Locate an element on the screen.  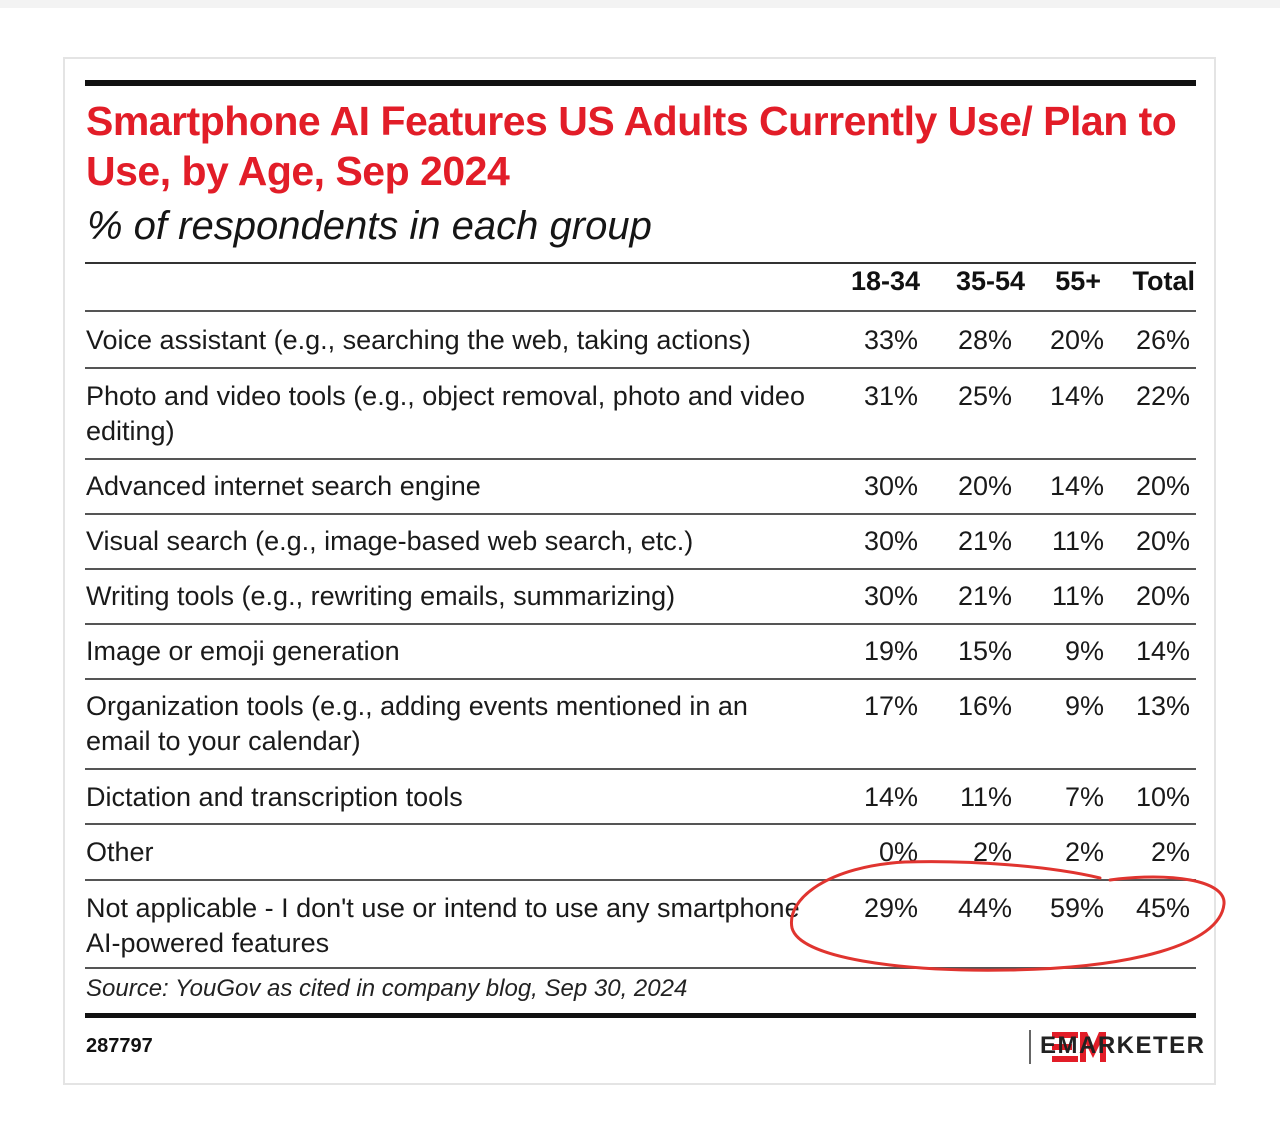
chart-subtitle: % of respondents in each group is located at coordinates (369, 226).